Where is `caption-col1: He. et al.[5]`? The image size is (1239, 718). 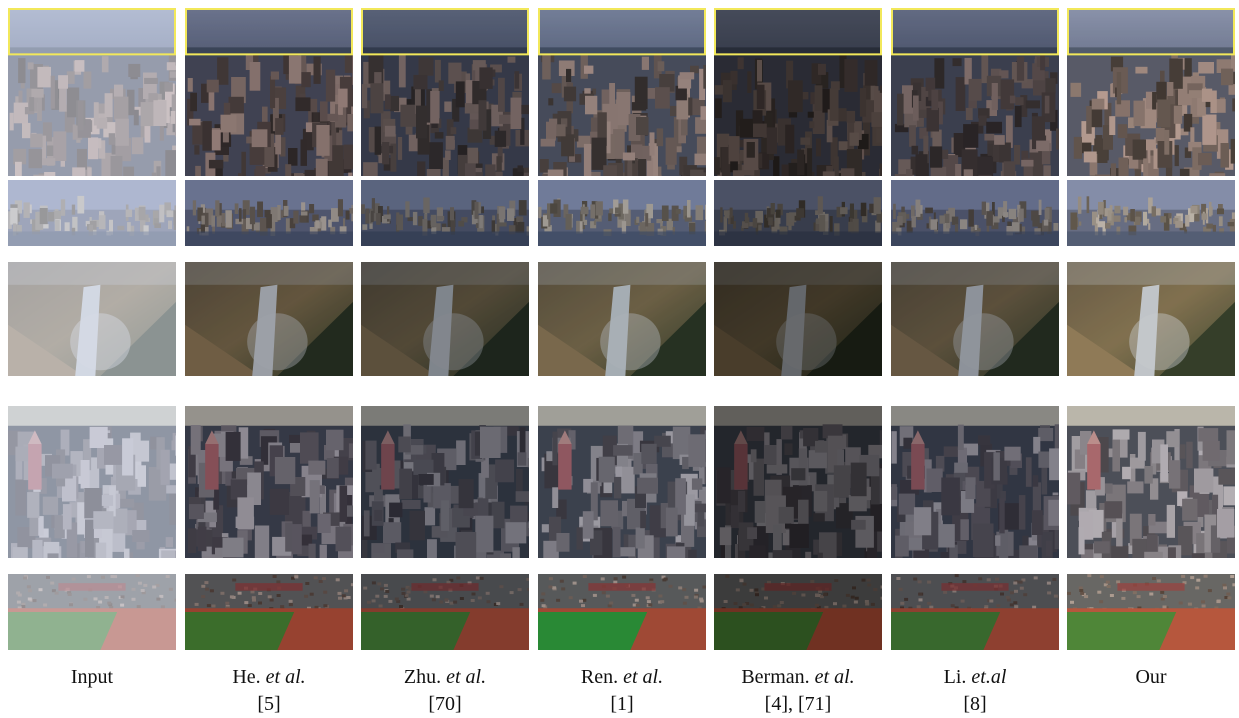 caption-col1: He. et al.[5] is located at coordinates (269, 691).